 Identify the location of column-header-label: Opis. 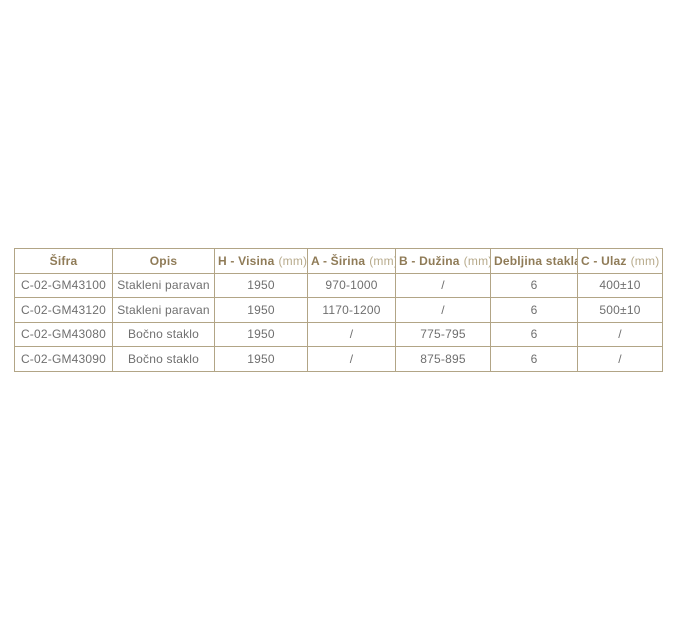
(163, 260).